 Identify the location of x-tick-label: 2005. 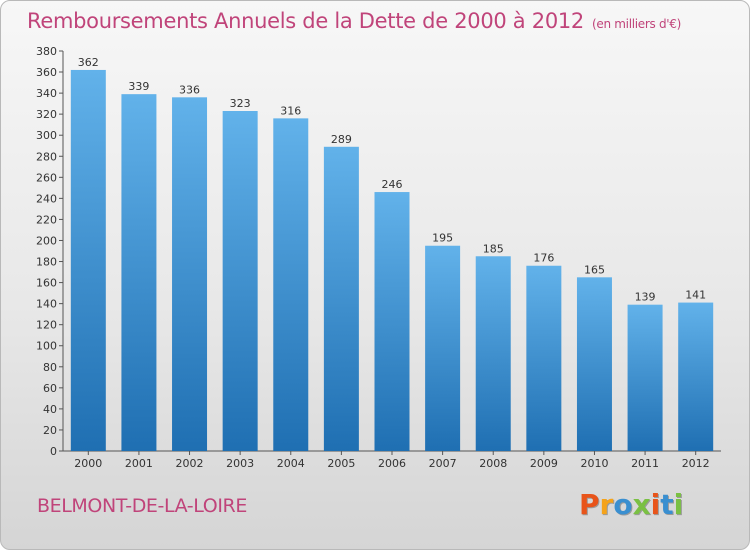
(341, 463).